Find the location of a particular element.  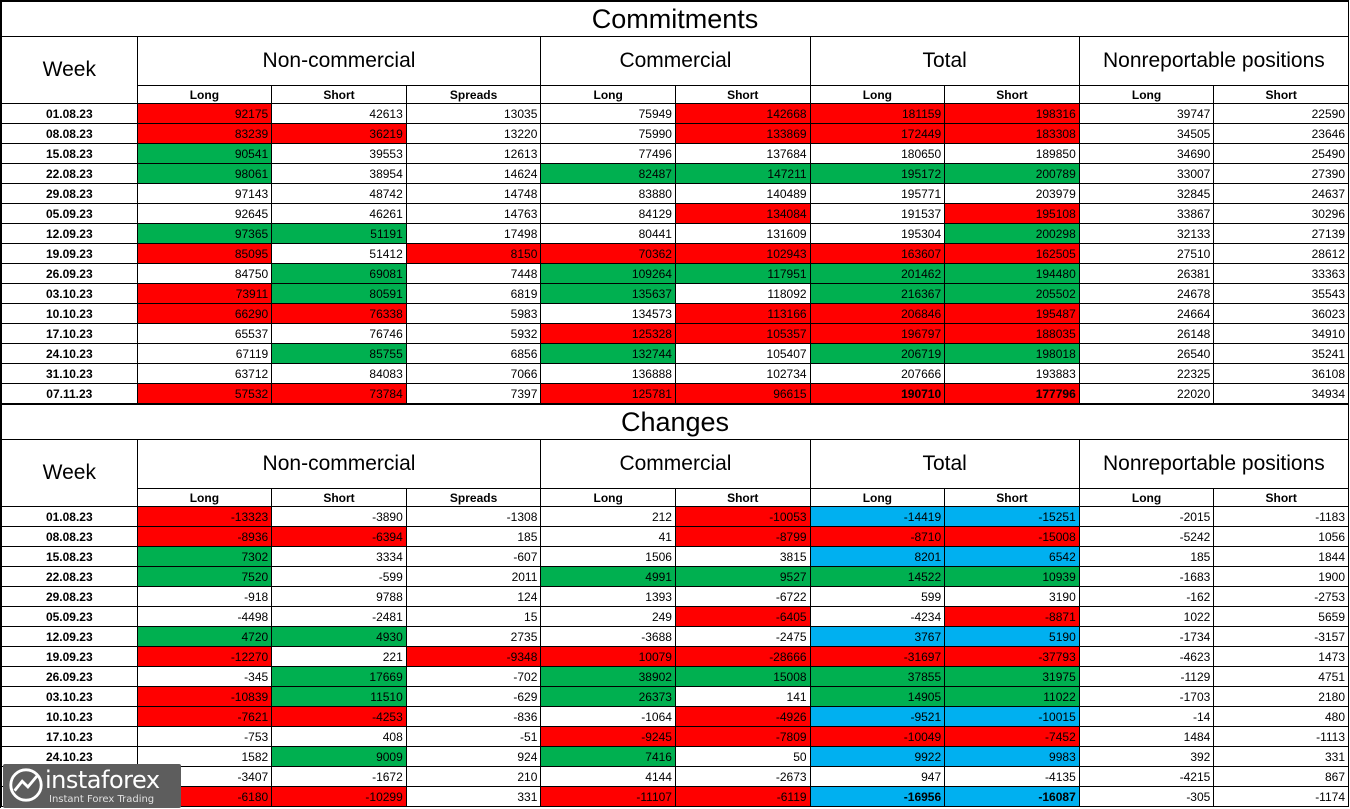

value-cell: 189850 is located at coordinates (1012, 153).